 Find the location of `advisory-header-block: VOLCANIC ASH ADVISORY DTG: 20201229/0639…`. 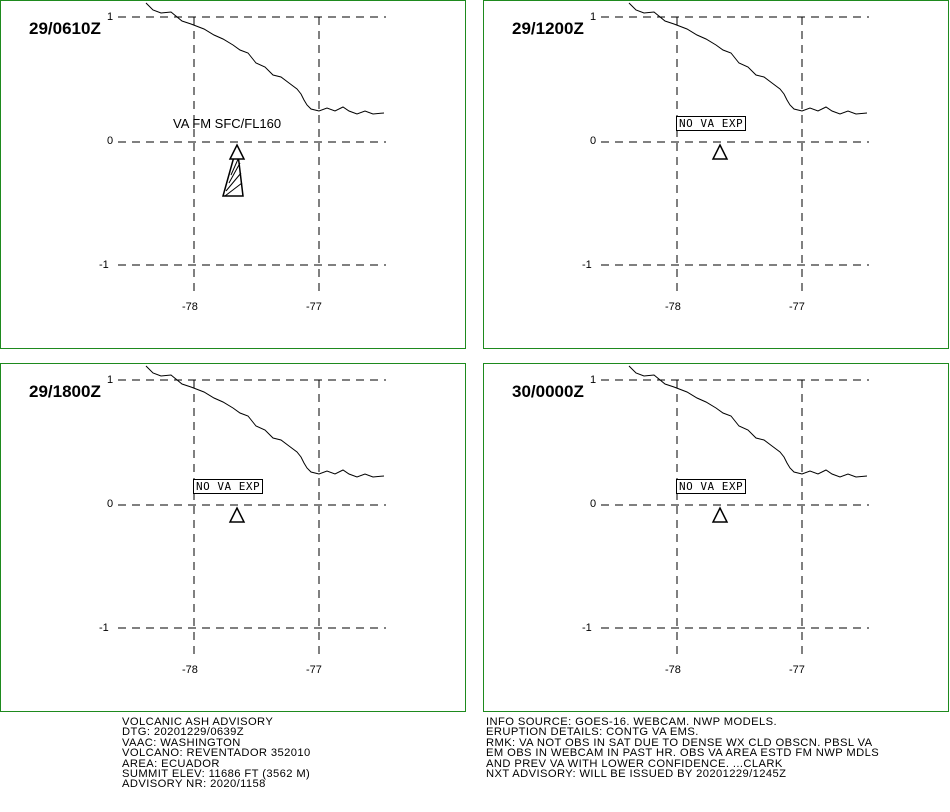

advisory-header-block: VOLCANIC ASH ADVISORY DTG: 20201229/0639… is located at coordinates (216, 753).